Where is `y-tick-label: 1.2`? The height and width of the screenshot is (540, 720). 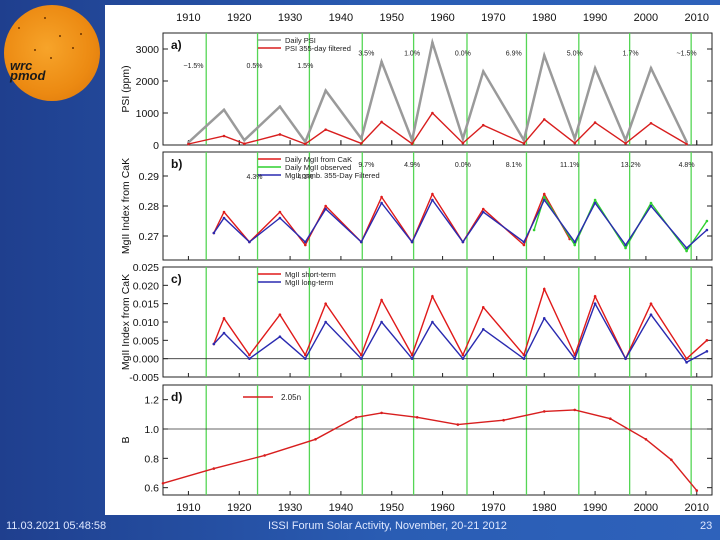 y-tick-label: 1.2 is located at coordinates (151, 401).